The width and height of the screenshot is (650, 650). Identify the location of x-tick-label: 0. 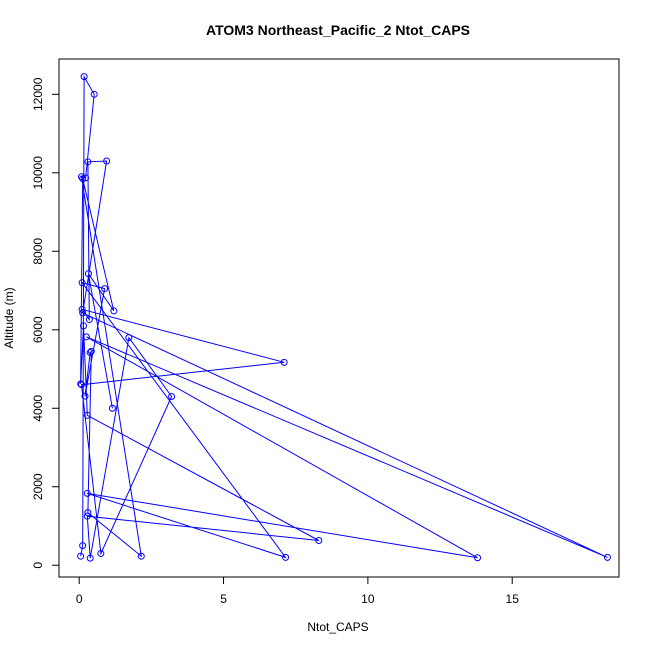
(79, 599).